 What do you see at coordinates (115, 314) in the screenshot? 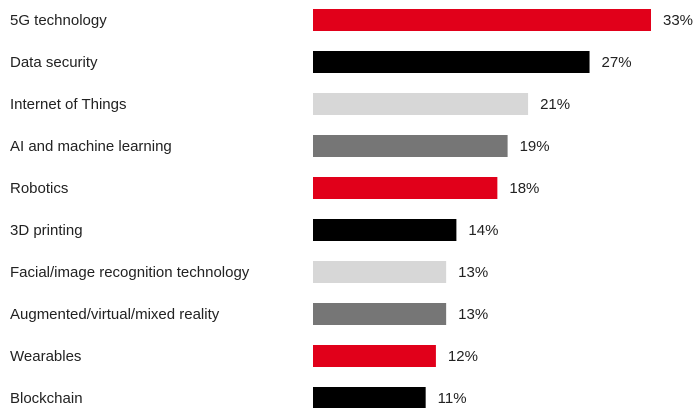
I see `category-label: Augmented/virtual/mixed reality` at bounding box center [115, 314].